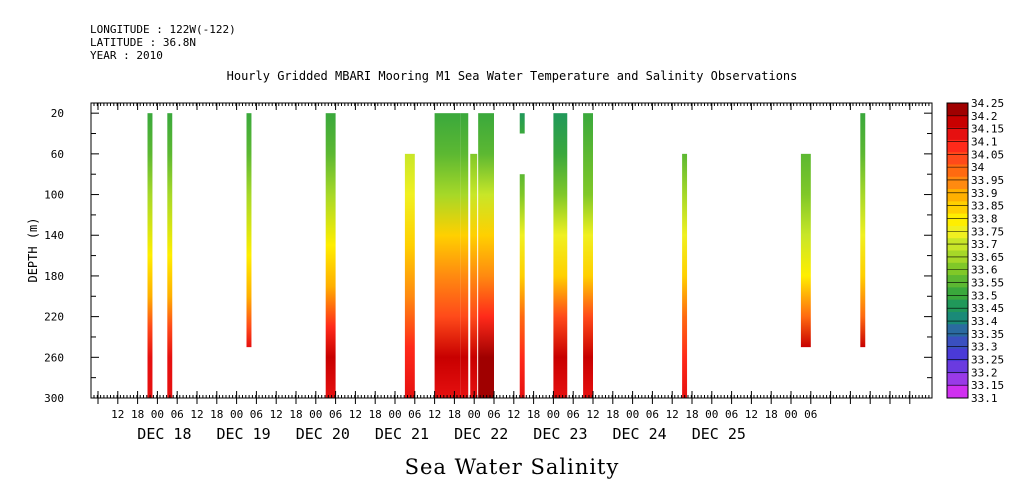 The height and width of the screenshot is (504, 1009). What do you see at coordinates (143, 42) in the screenshot?
I see `latitude-label: LATITUDE : 36.8N` at bounding box center [143, 42].